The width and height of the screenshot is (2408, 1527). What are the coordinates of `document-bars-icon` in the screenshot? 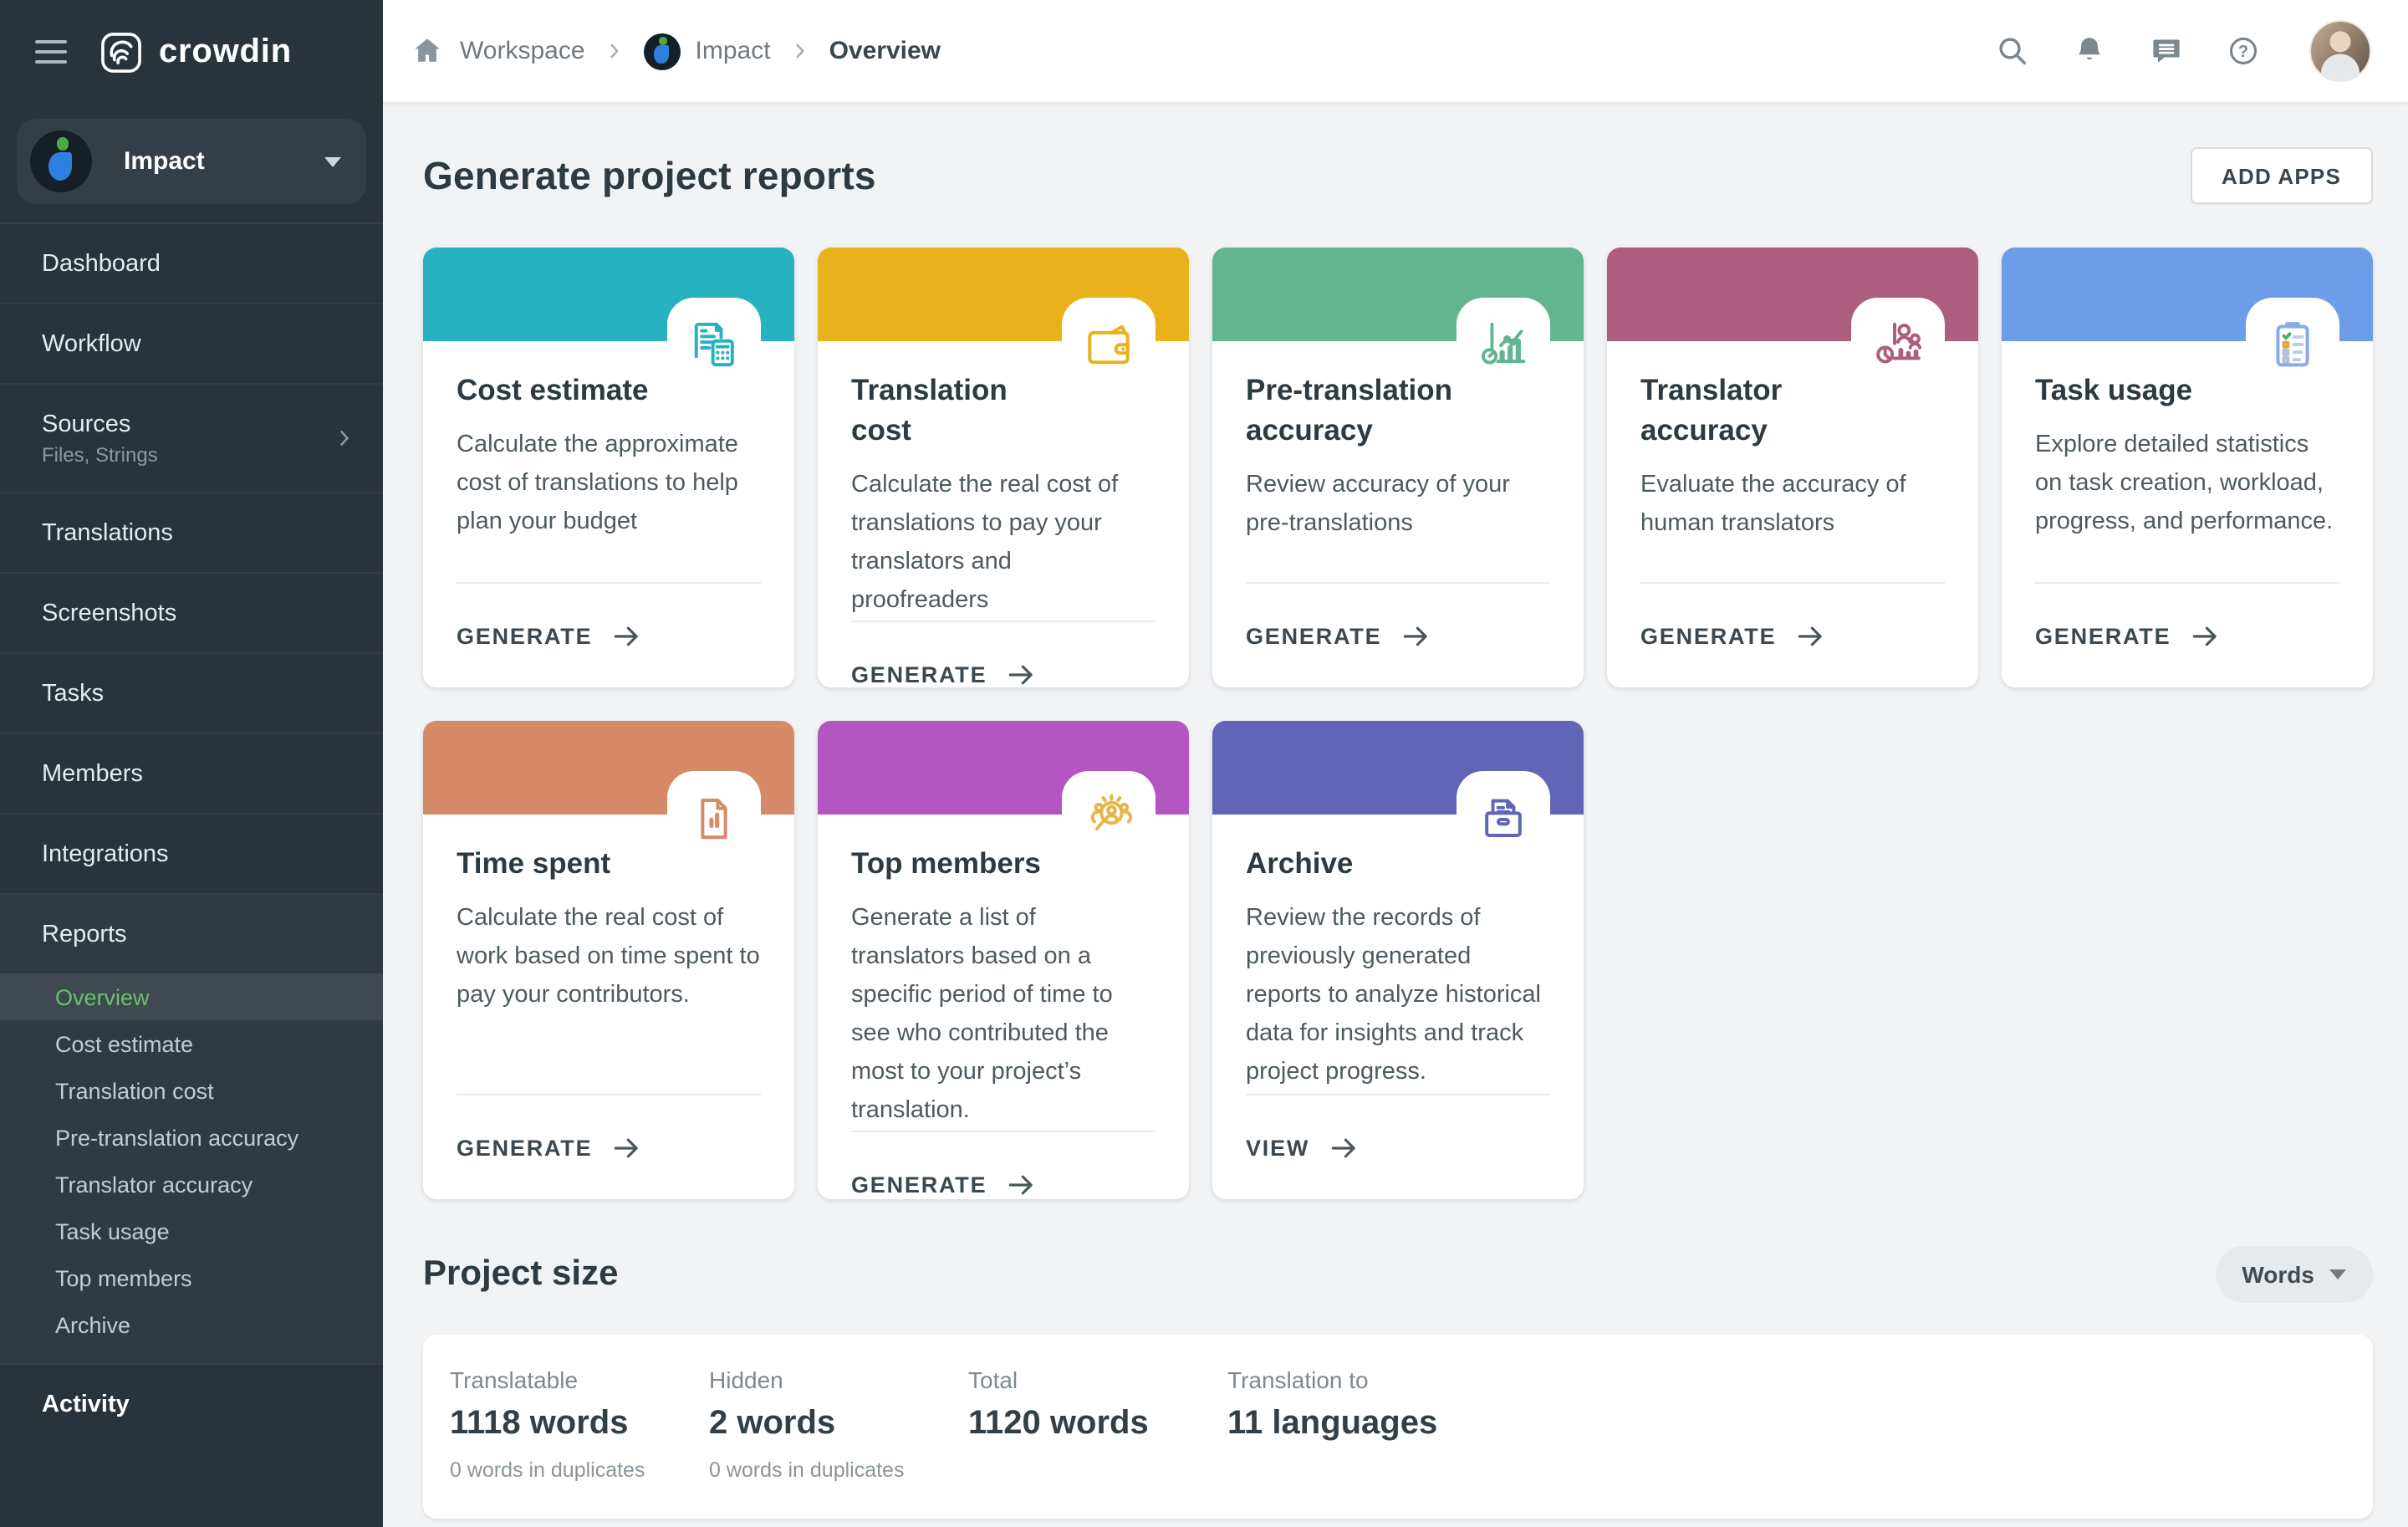 It's located at (714, 818).